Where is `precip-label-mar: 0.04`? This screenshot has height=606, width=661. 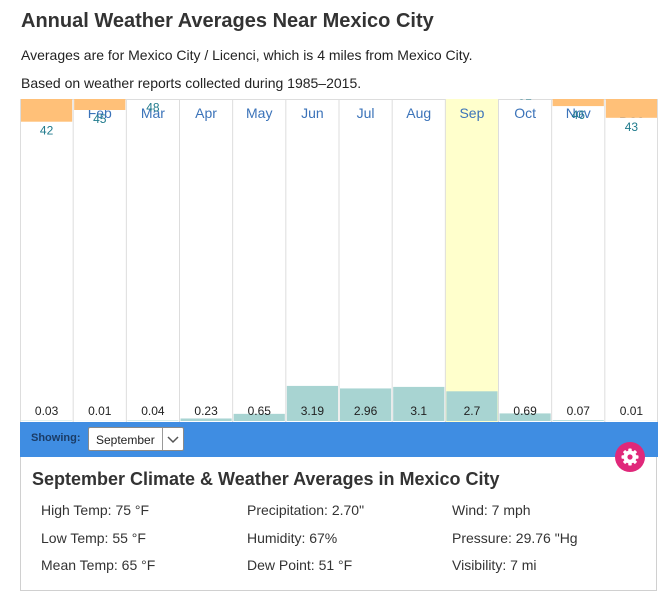 precip-label-mar: 0.04 is located at coordinates (153, 411).